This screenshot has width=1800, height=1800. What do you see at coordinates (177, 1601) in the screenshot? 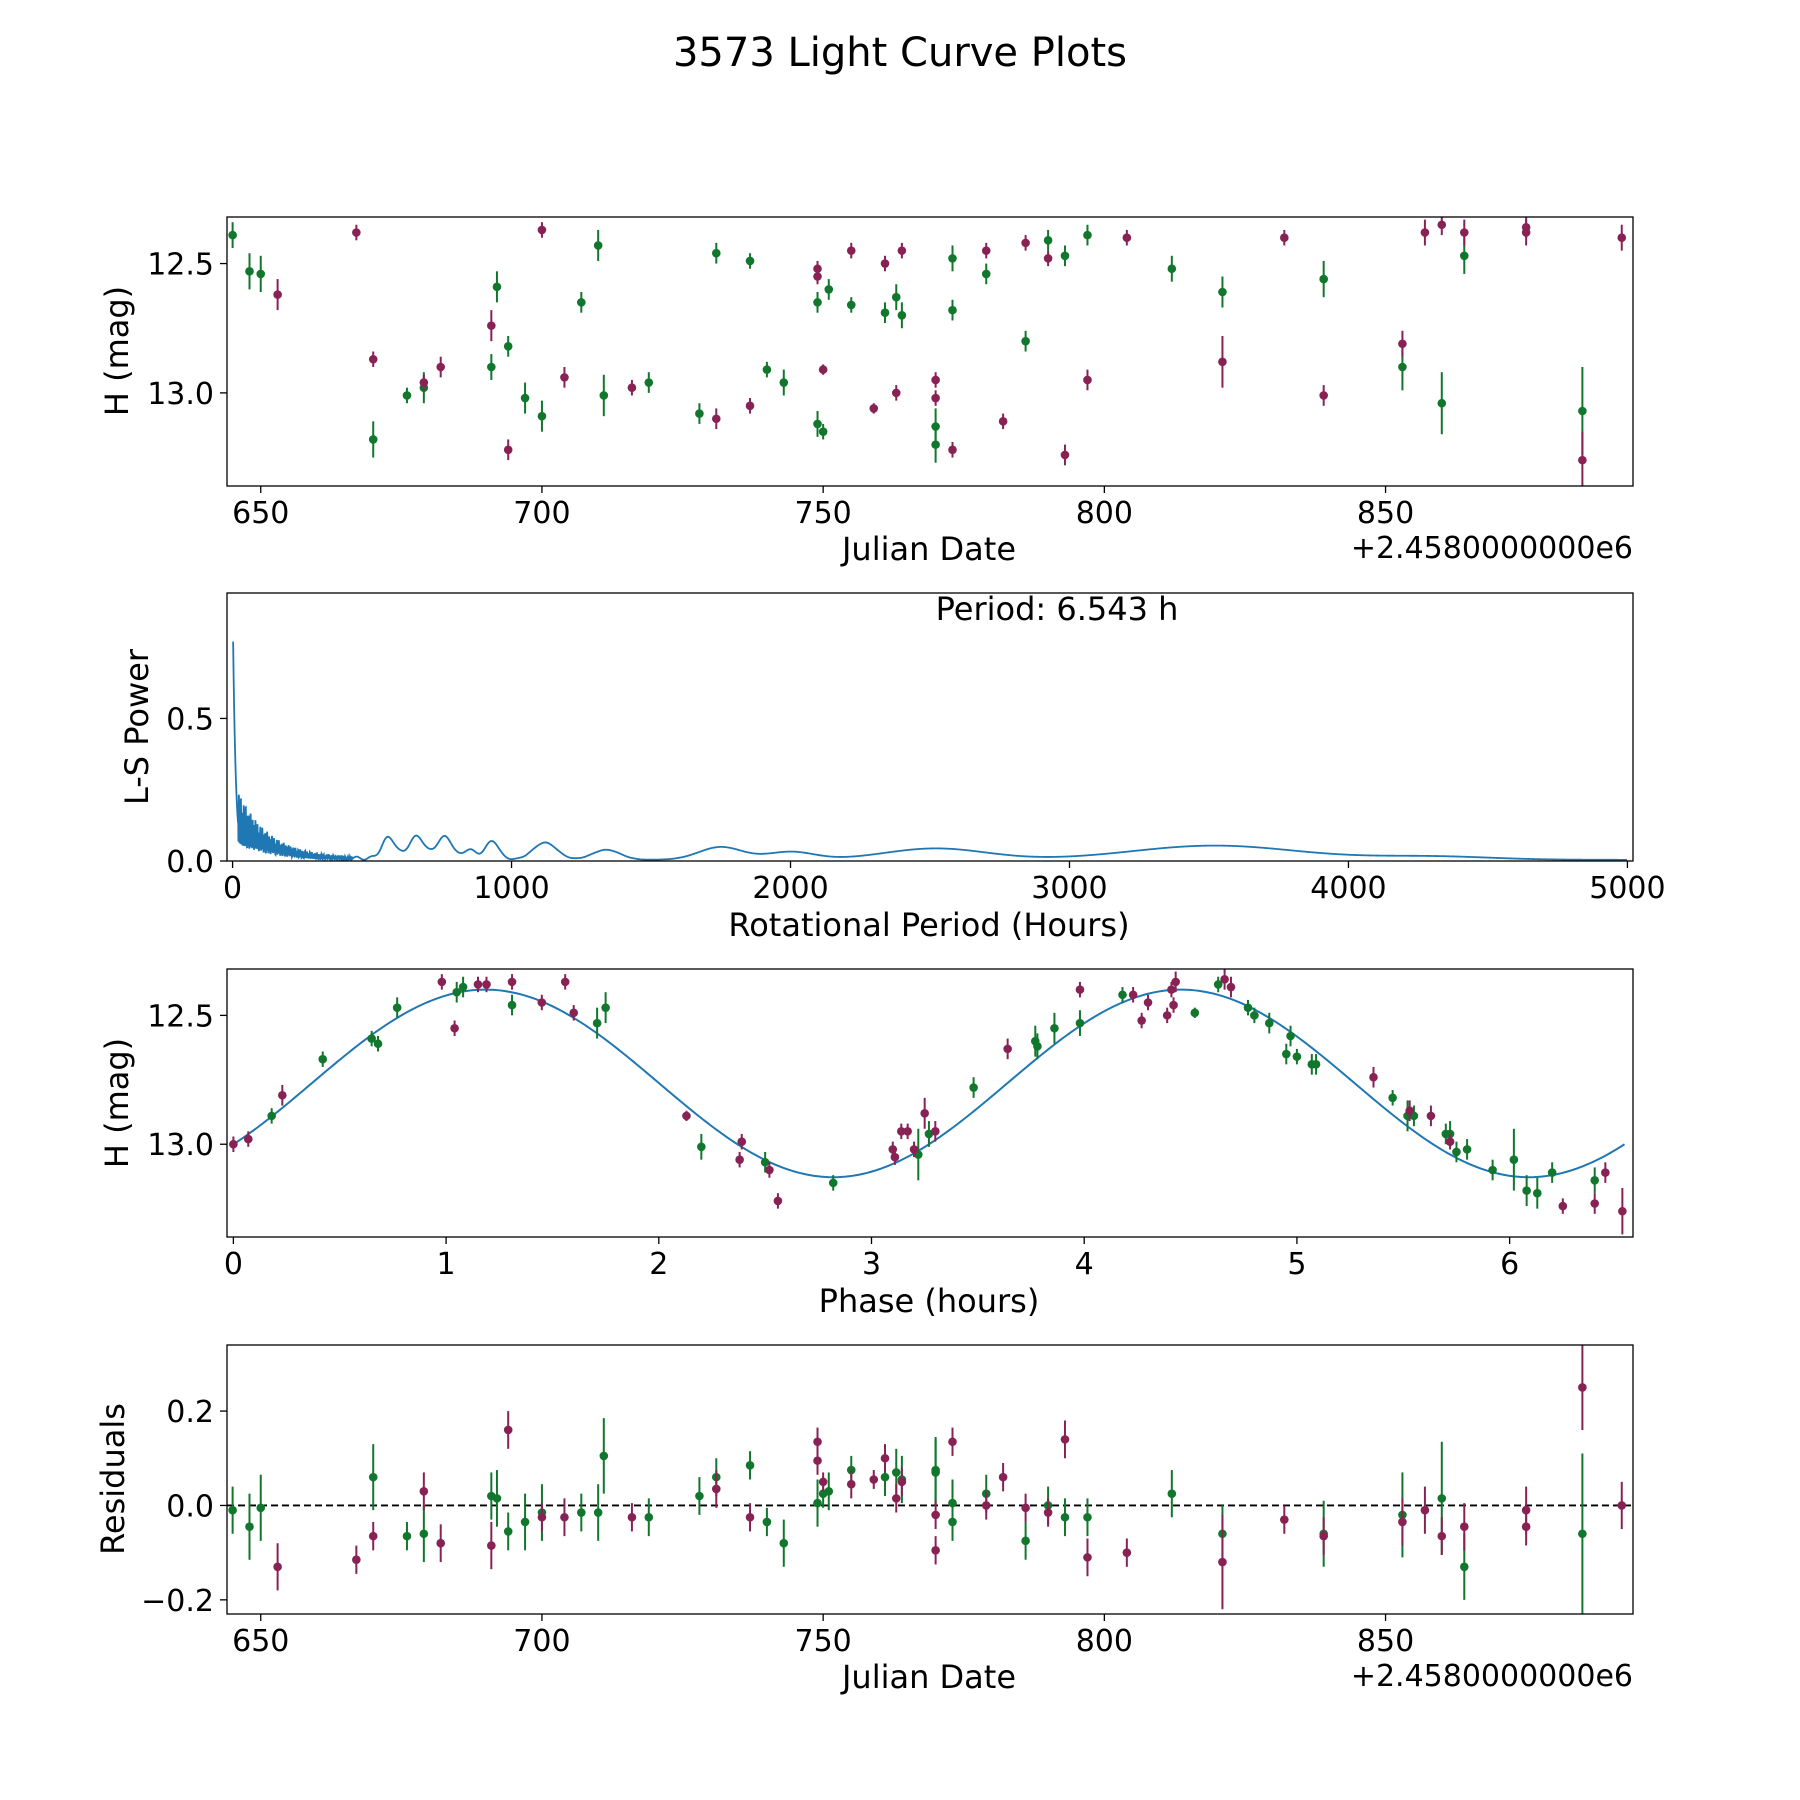
I see `y-tick-label: −0.2` at bounding box center [177, 1601].